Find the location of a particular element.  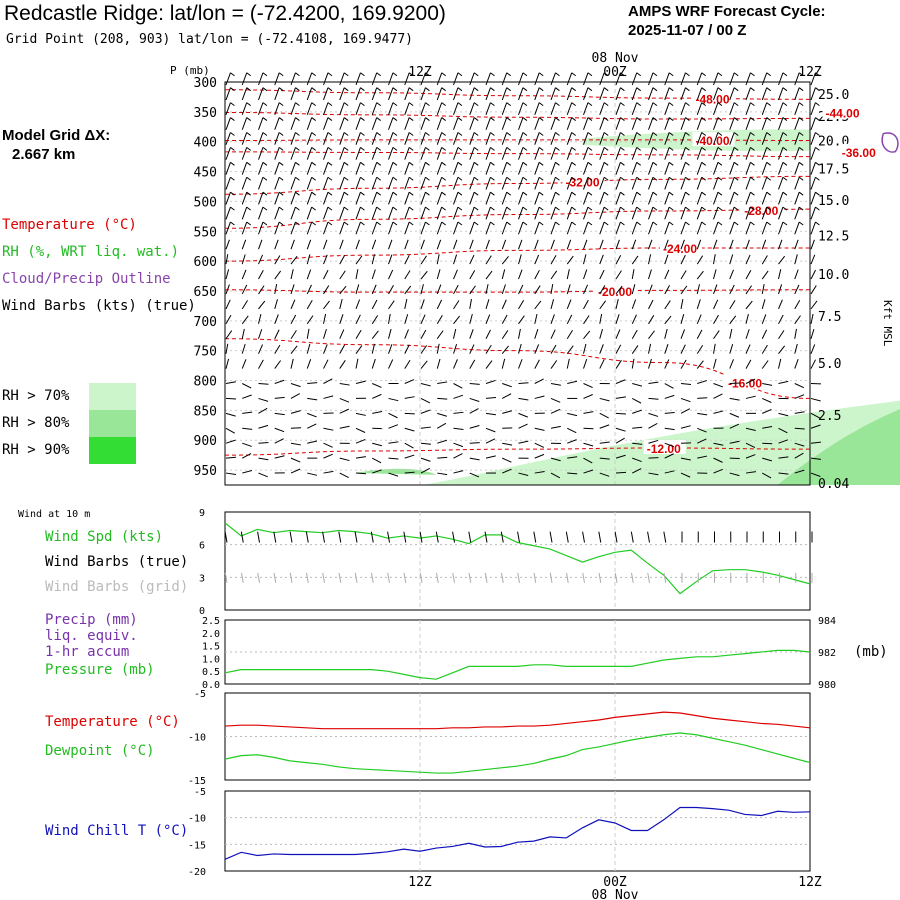

wind-chill-panel-frame is located at coordinates (517, 831).